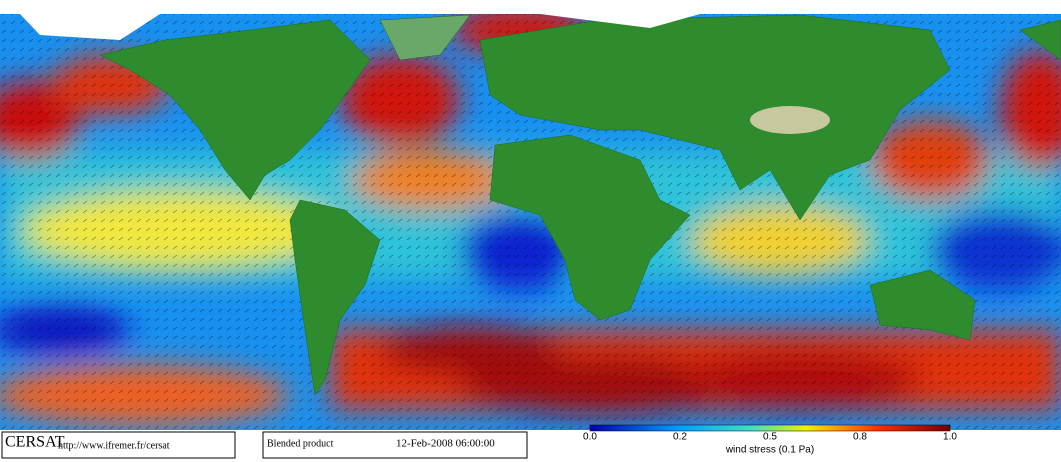 The height and width of the screenshot is (462, 1061). Describe the element at coordinates (590, 437) in the screenshot. I see `colorbar-tick-label: 0.0` at that location.